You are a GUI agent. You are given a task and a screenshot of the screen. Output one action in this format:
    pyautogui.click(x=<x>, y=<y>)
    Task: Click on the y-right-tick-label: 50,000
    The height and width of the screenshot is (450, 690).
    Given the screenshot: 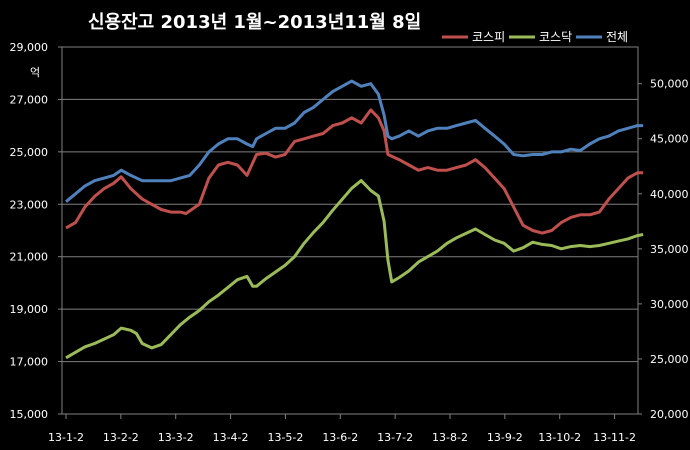 What is the action you would take?
    pyautogui.click(x=669, y=84)
    